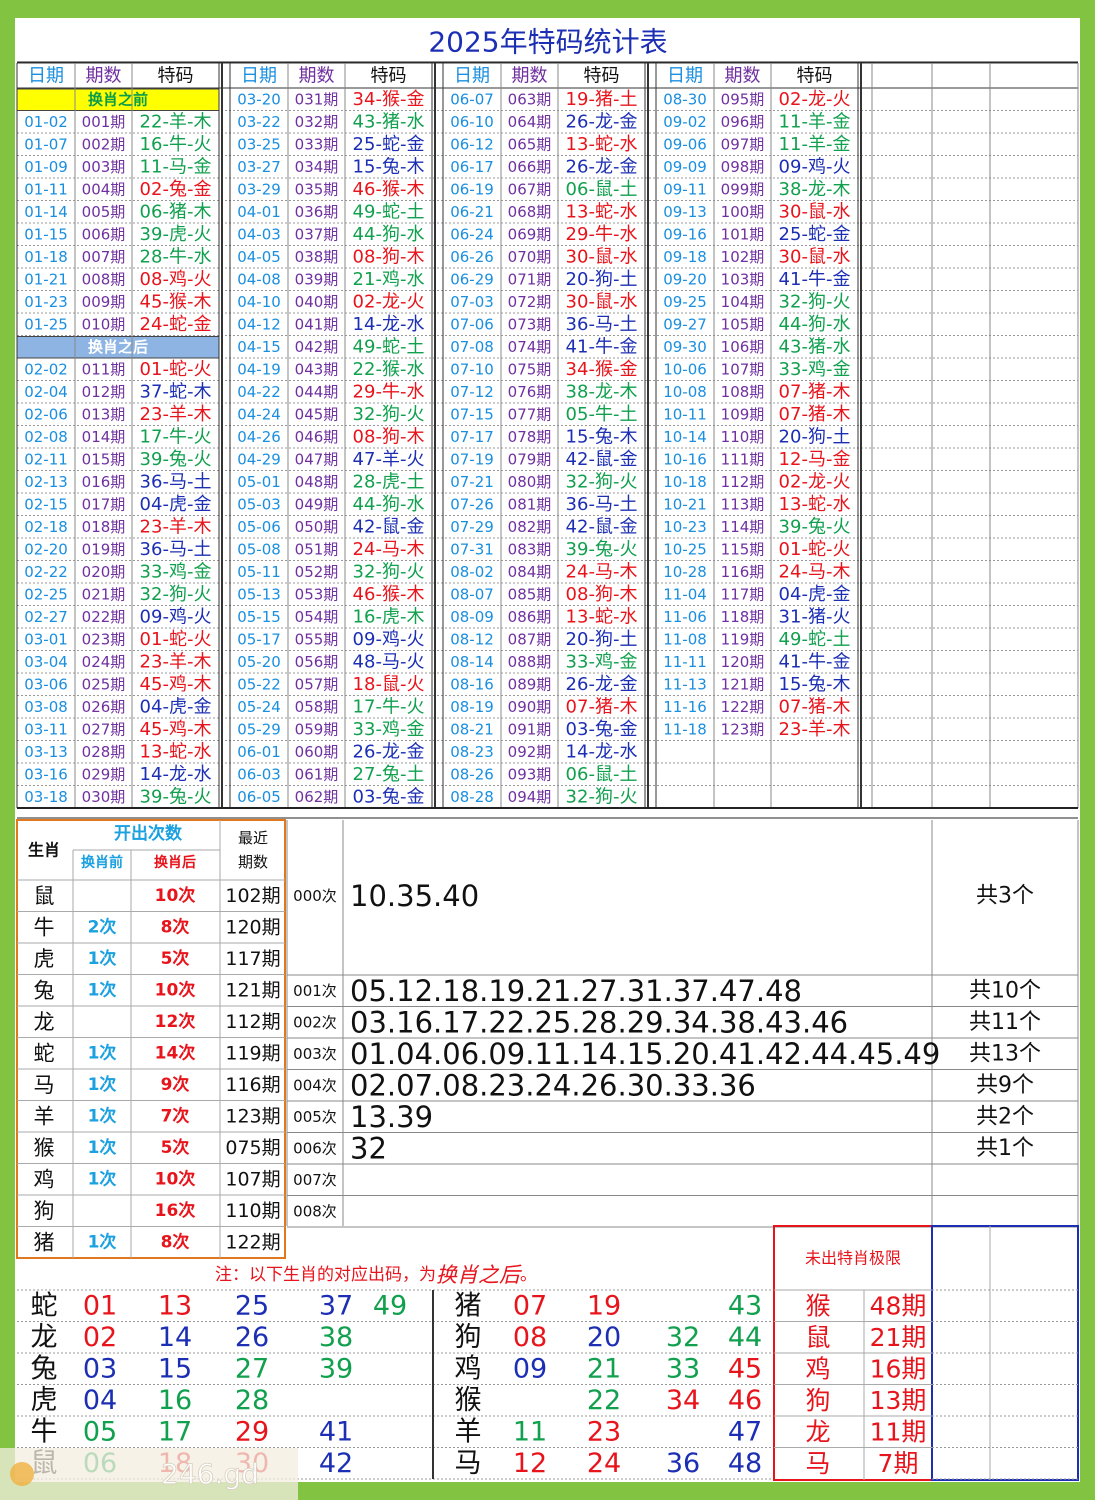  What do you see at coordinates (44, 1148) in the screenshot?
I see `stats-zodiac: 猴` at bounding box center [44, 1148].